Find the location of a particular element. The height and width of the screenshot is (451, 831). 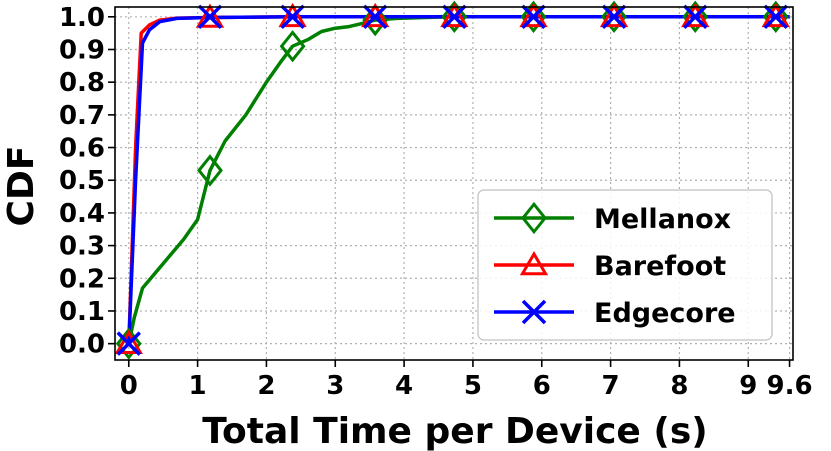

legend-label-mellanox: Mellanox is located at coordinates (662, 219).